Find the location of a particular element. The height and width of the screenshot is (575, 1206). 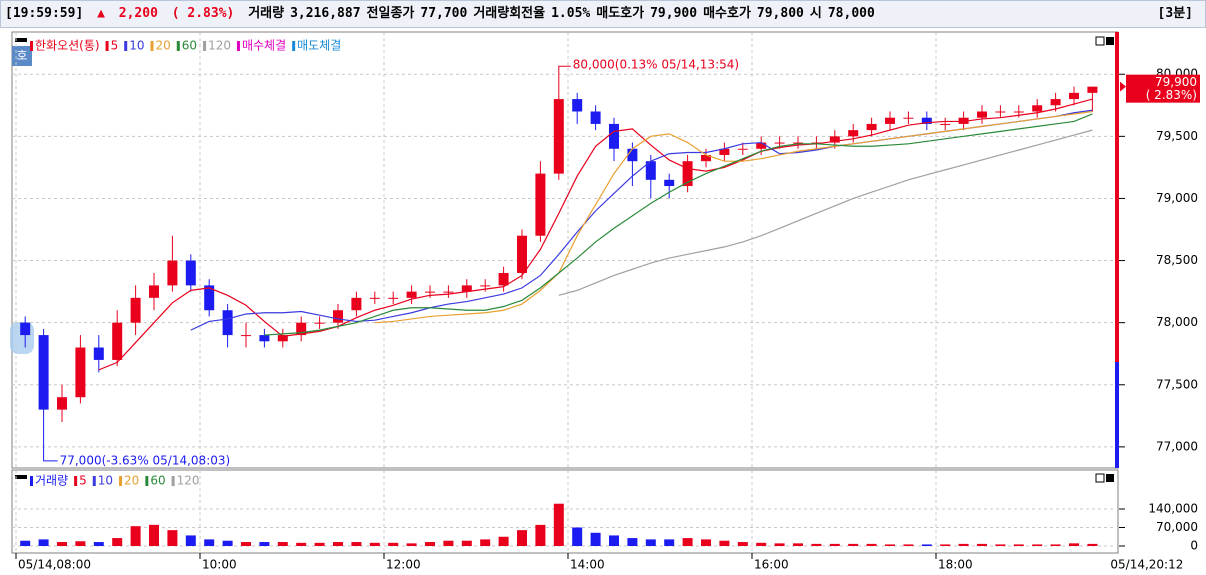

buy-ratio is located at coordinates (1117, 197).